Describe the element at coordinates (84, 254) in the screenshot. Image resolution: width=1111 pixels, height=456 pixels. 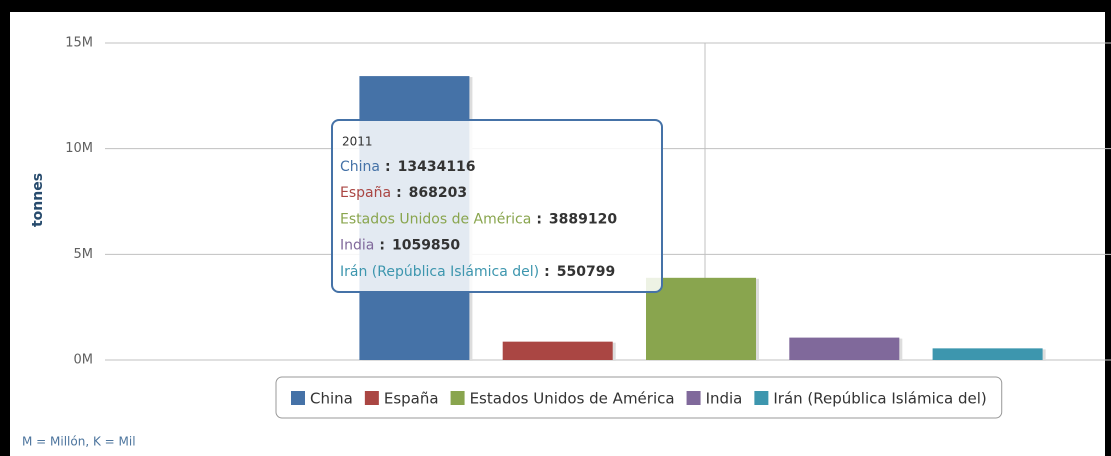
I see `y-tick-label: 5M` at that location.